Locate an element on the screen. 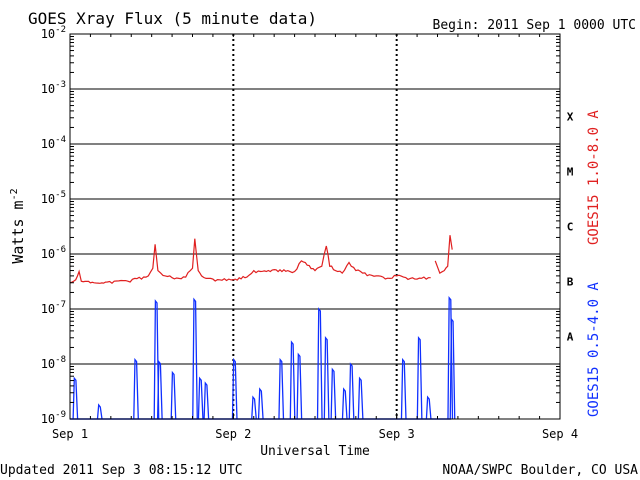 The width and height of the screenshot is (640, 480). x-tick-label: Sep 1 is located at coordinates (70, 434).